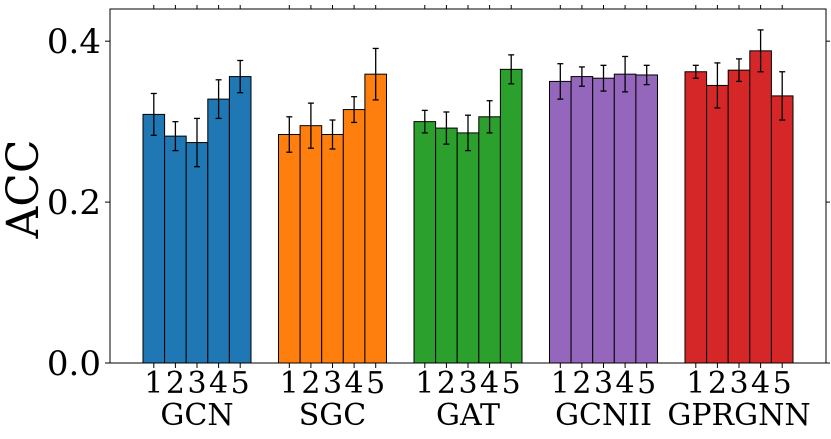 This screenshot has height=439, width=831. What do you see at coordinates (332, 415) in the screenshot?
I see `group-label-sgc: SGC` at bounding box center [332, 415].